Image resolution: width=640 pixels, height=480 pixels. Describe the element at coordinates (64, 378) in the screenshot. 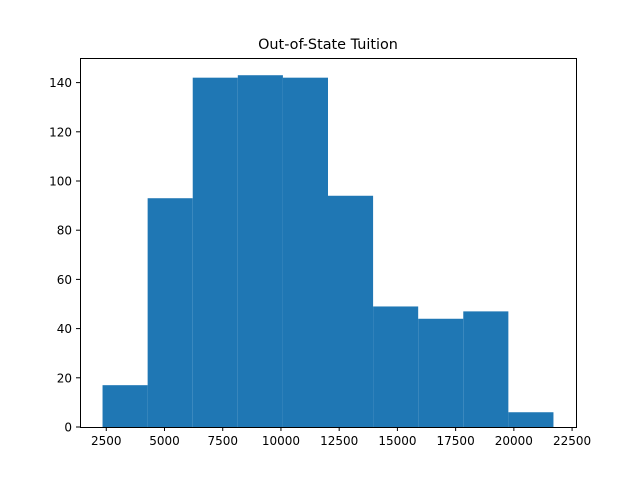

I see `y-tick-label: 20` at that location.